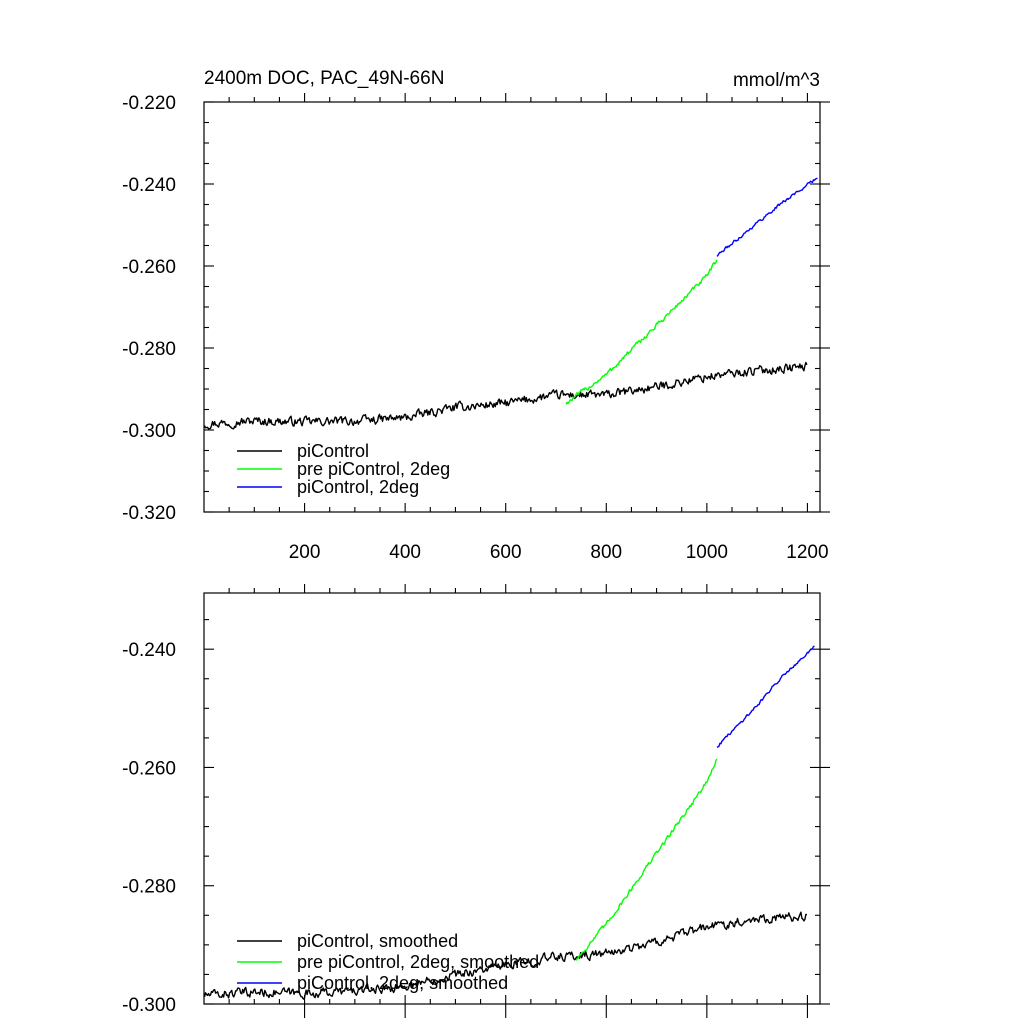 This screenshot has width=1024, height=1024. I want to click on legend-label: piControl, so click(333, 451).